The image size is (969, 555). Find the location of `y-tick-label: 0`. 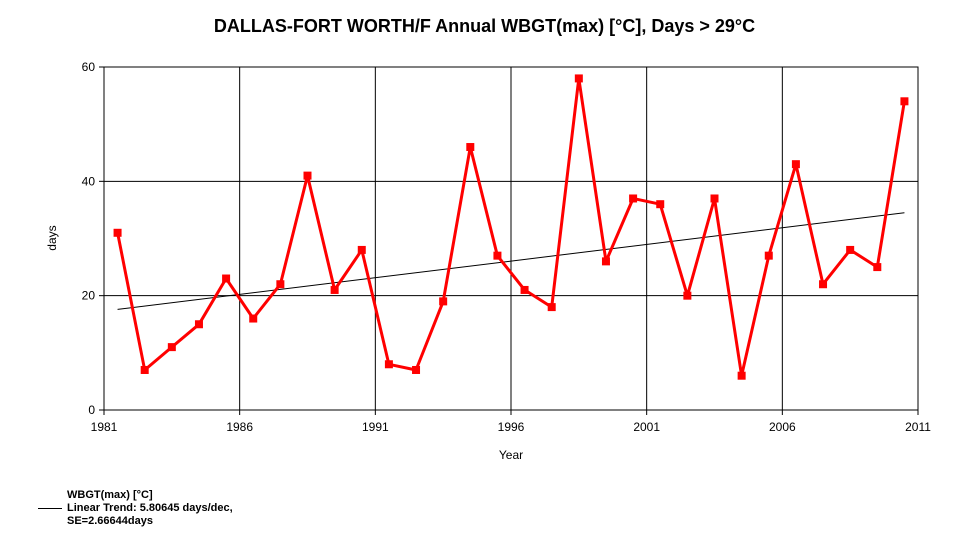

y-tick-label: 0 is located at coordinates (91, 410).